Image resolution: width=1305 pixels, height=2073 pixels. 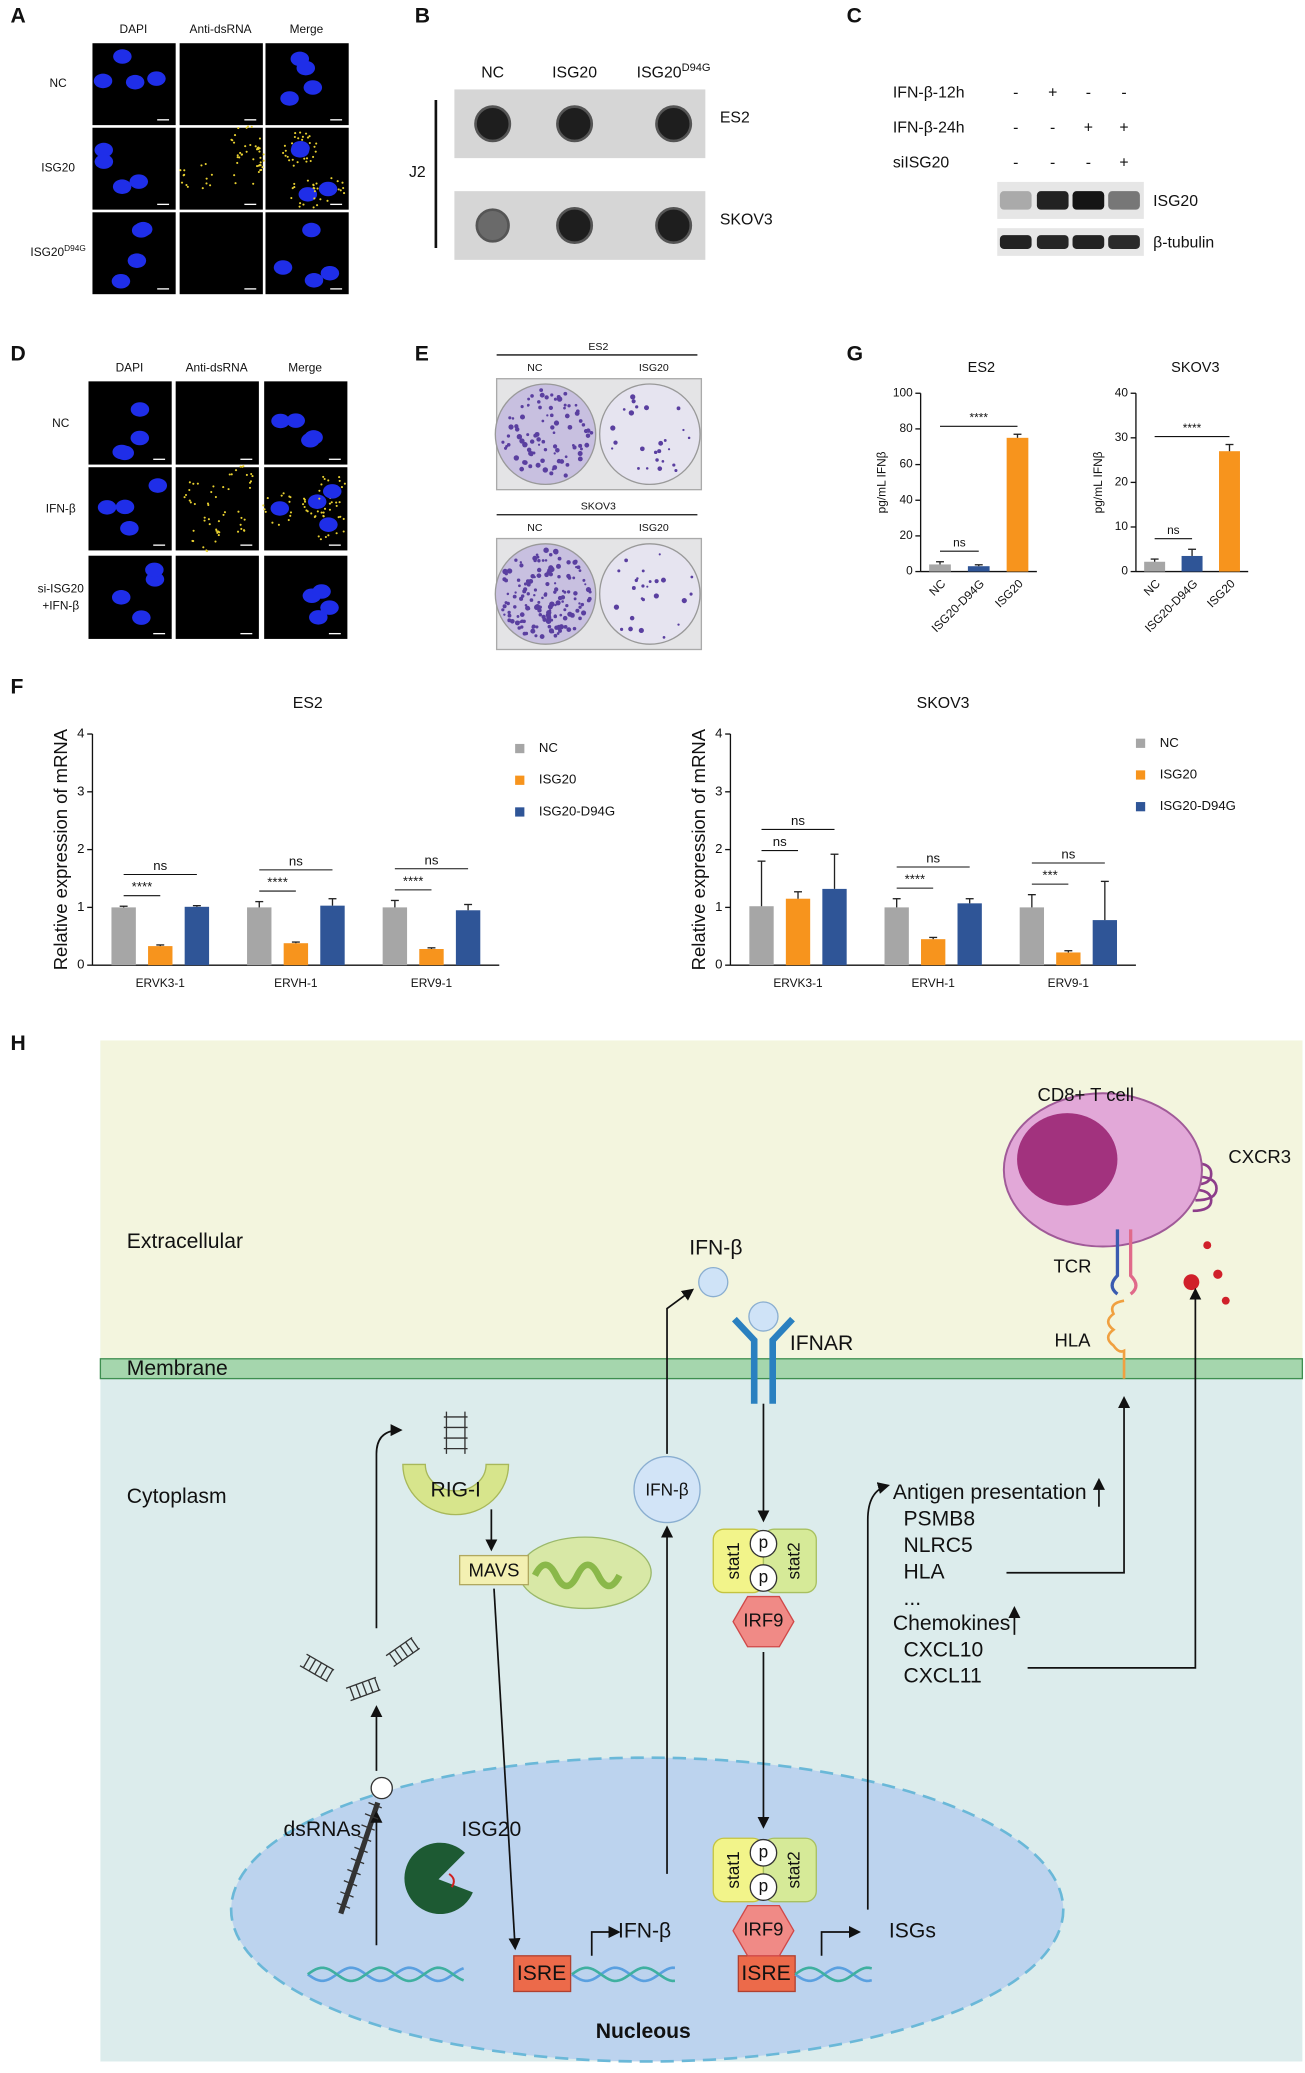 I want to click on hla-molecule, so click(x=1116, y=1339).